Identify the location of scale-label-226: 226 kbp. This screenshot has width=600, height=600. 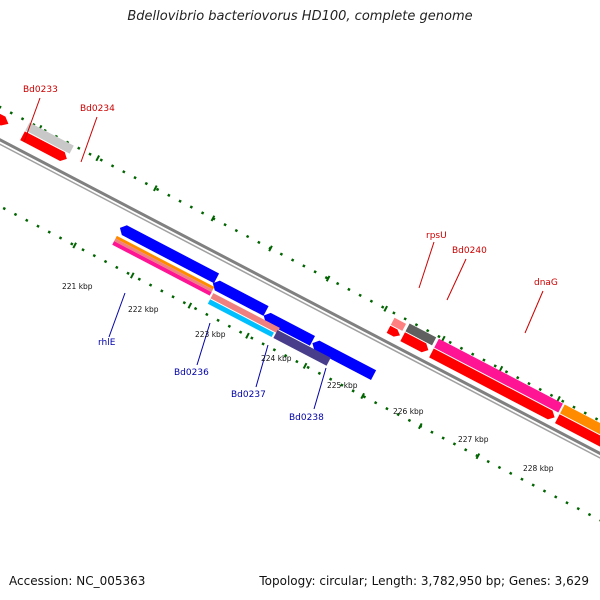
(408, 411).